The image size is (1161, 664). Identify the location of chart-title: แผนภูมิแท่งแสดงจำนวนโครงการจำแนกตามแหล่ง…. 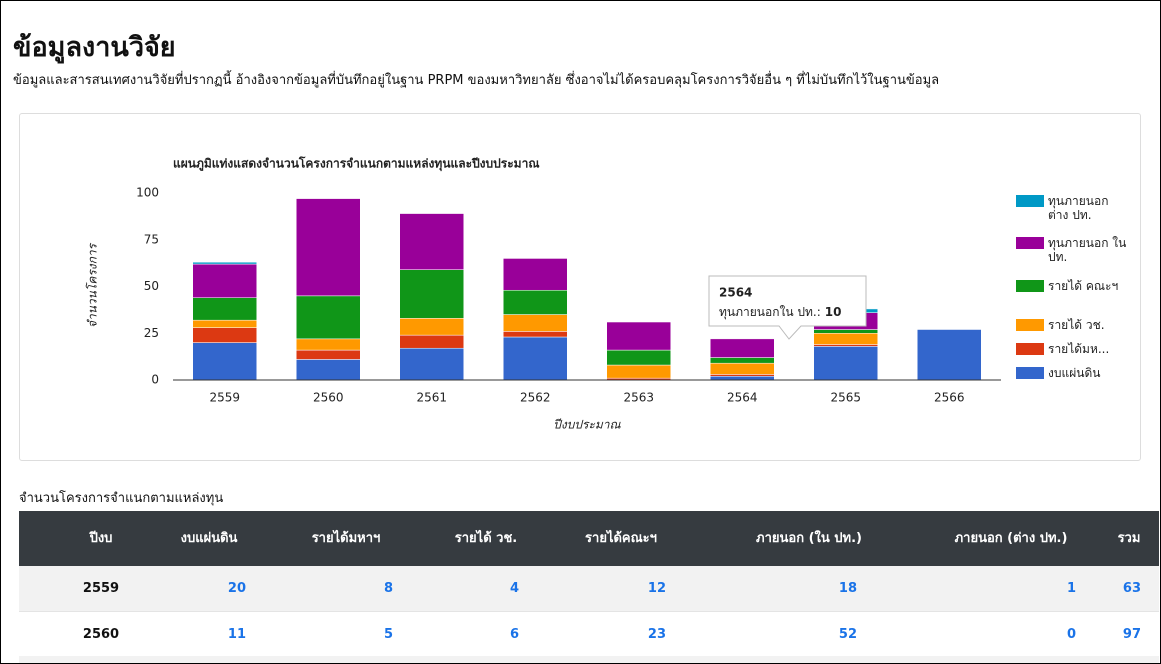
(356, 164).